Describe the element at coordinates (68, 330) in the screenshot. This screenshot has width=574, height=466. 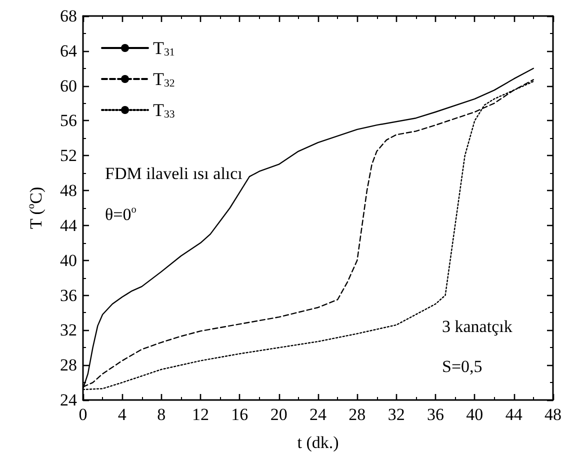
I see `y-tick-label: 32` at that location.